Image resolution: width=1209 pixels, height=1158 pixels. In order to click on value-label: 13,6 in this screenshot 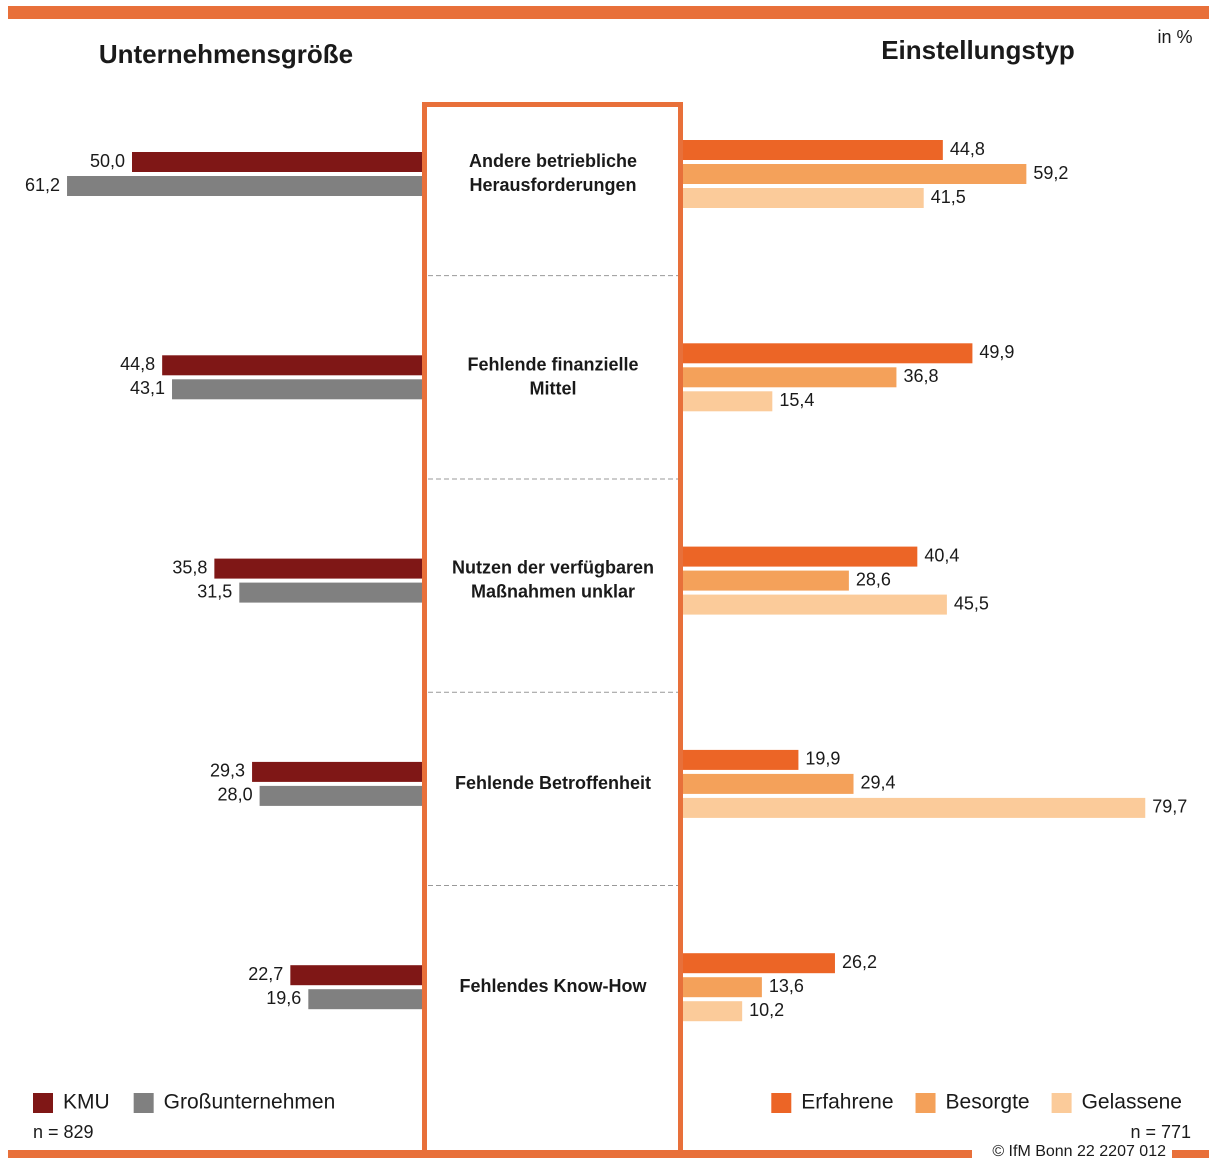, I will do `click(786, 986)`.